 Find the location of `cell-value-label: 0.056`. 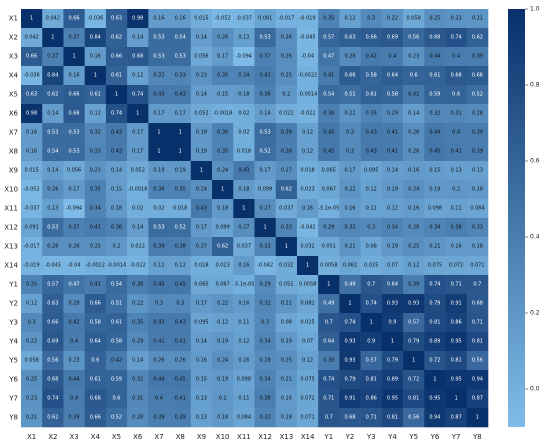

cell-value-label: 0.056 is located at coordinates (74, 171).